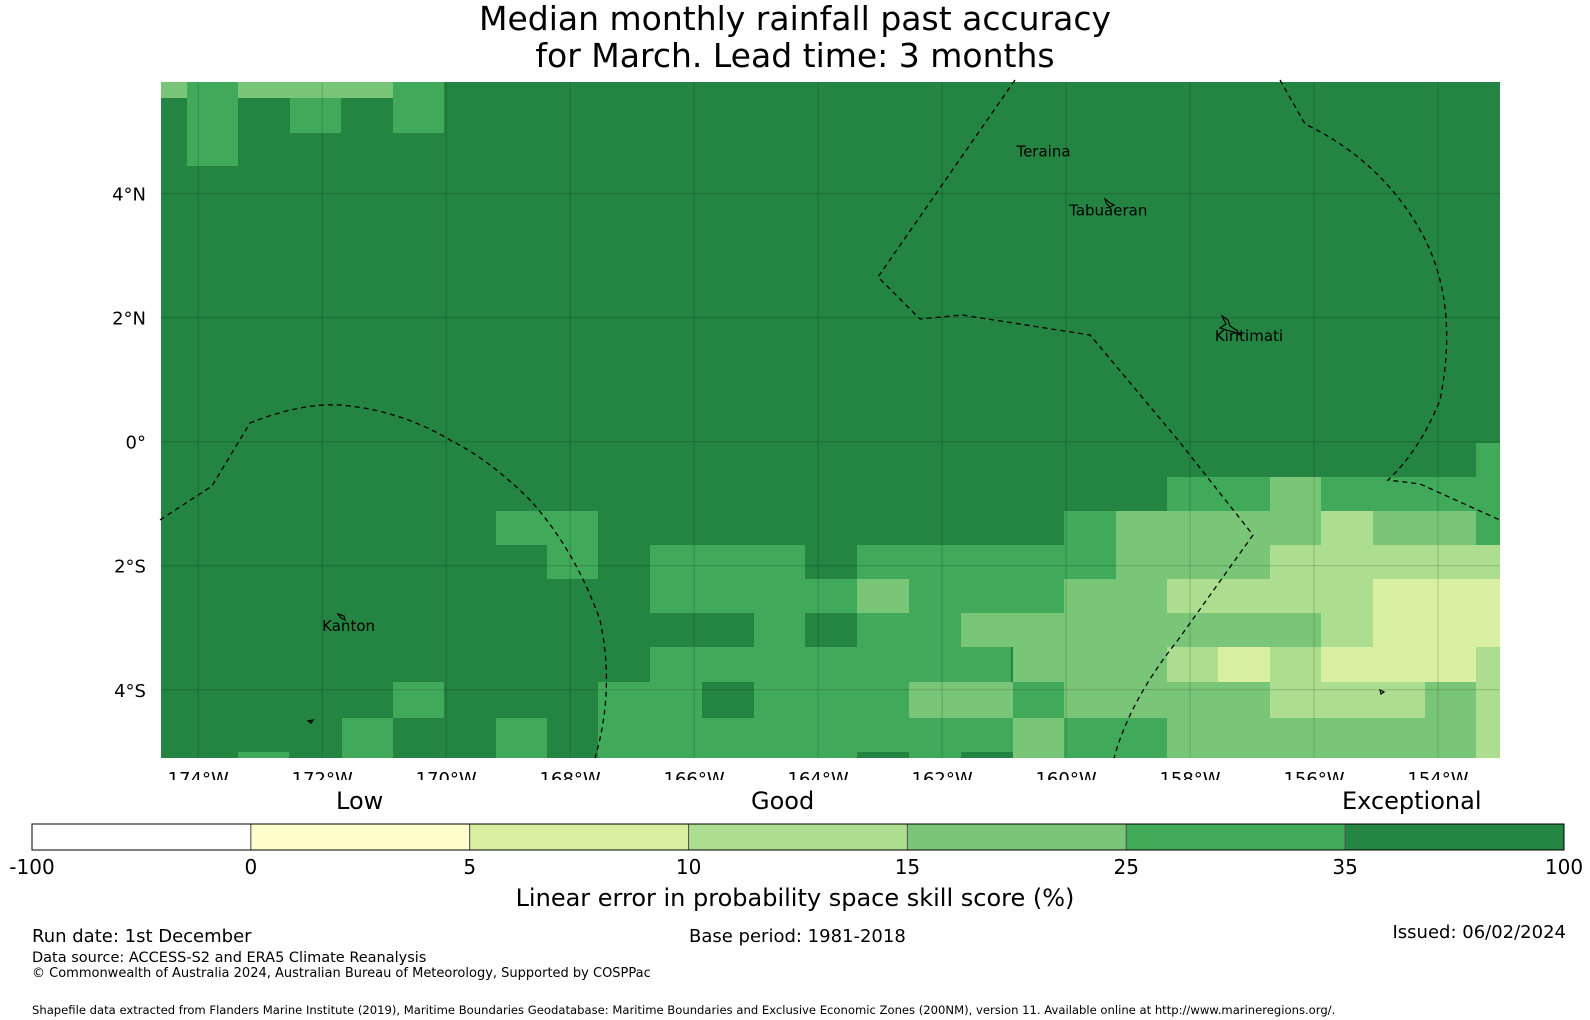 Image resolution: width=1590 pixels, height=1020 pixels. I want to click on legend-category-good: Good, so click(783, 801).